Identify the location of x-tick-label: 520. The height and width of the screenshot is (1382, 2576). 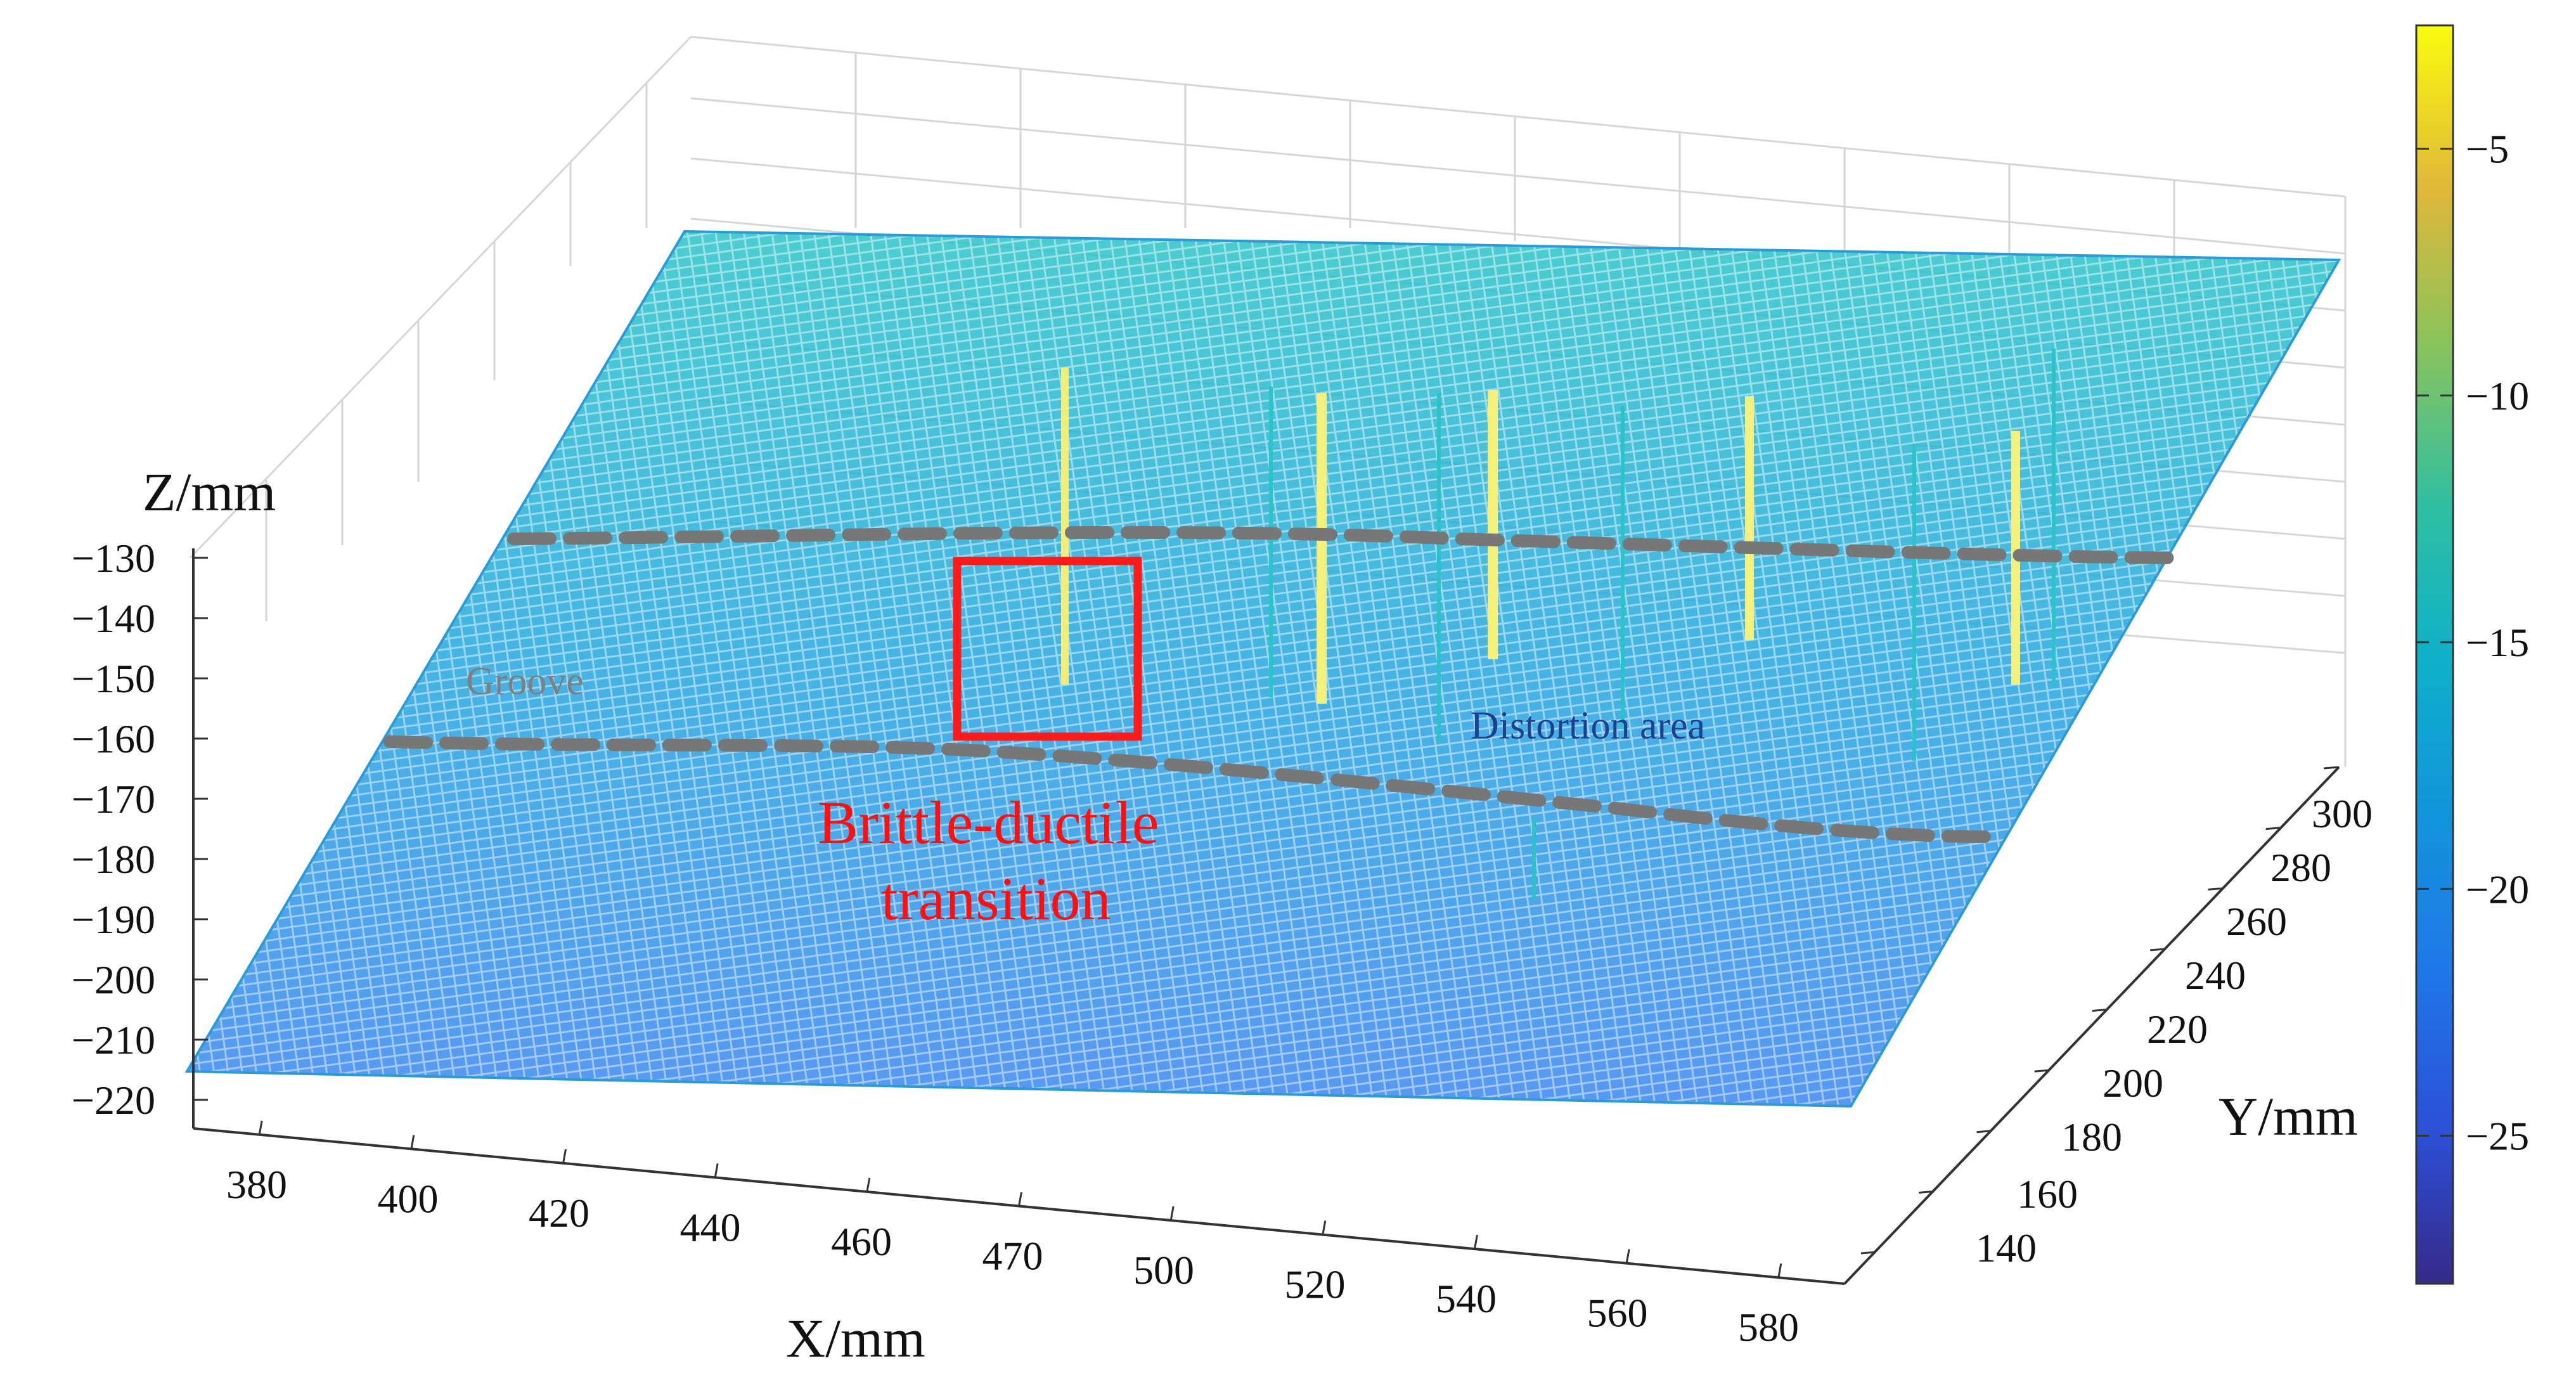
(1315, 1284).